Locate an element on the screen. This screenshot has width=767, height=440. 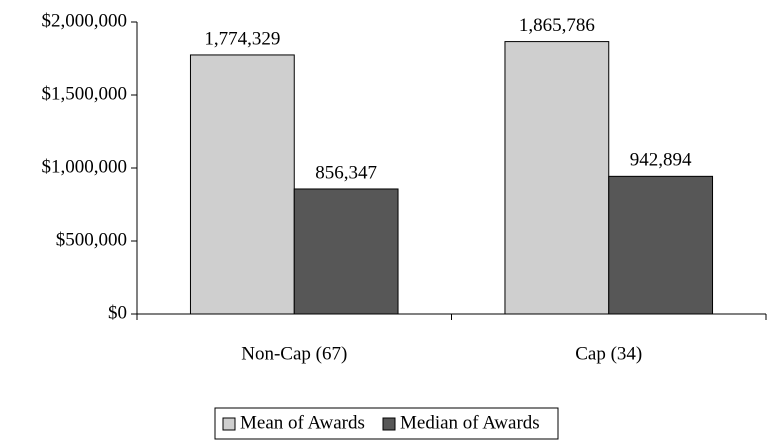
legend-label: Mean of Awards is located at coordinates (302, 422).